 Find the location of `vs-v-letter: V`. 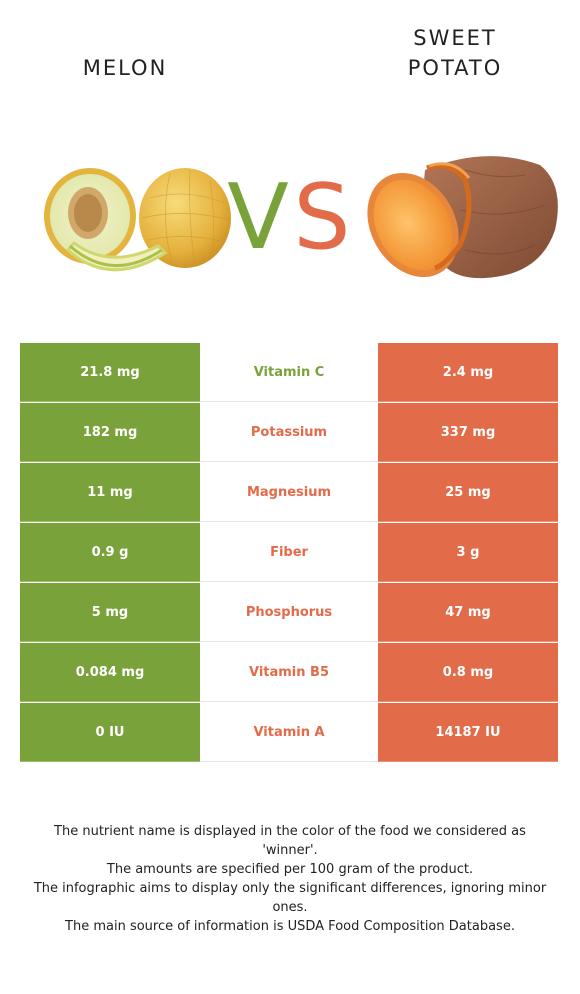

vs-v-letter: V is located at coordinates (258, 215).